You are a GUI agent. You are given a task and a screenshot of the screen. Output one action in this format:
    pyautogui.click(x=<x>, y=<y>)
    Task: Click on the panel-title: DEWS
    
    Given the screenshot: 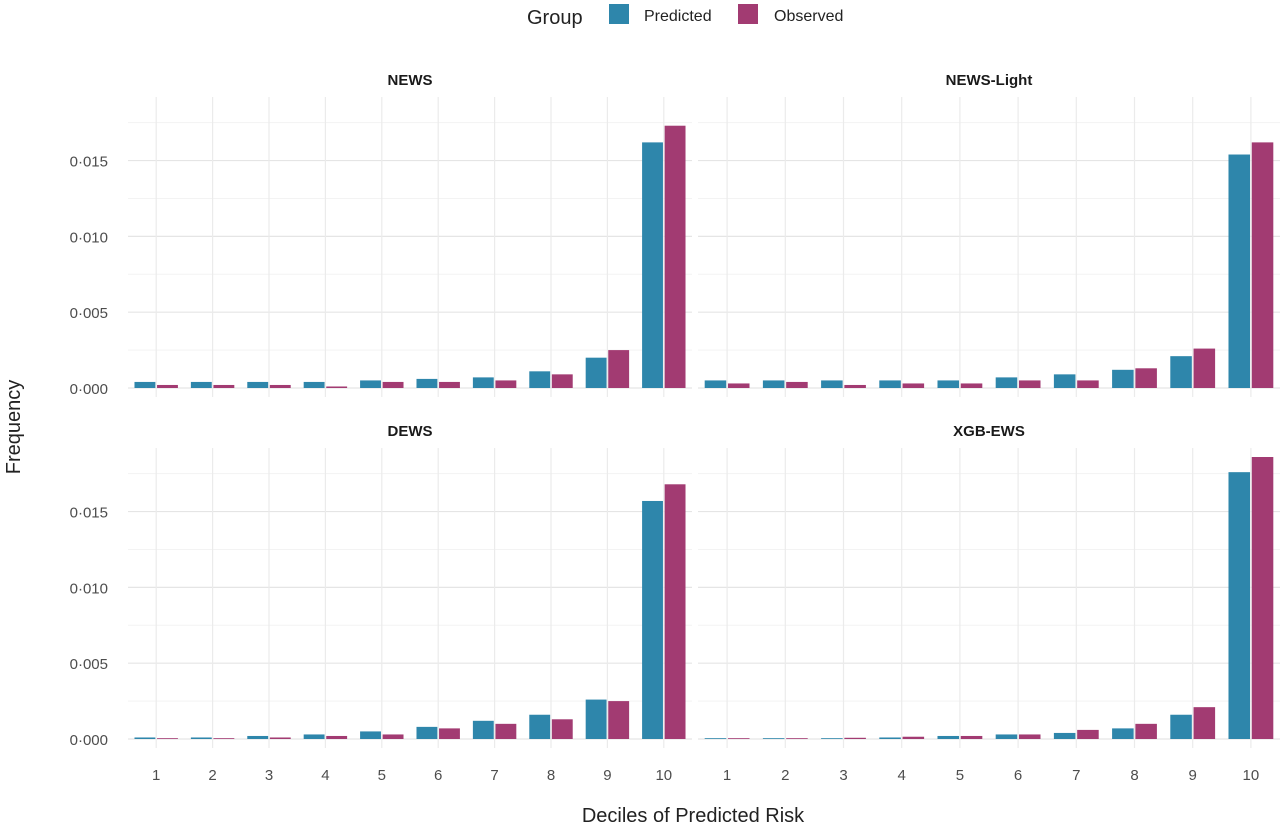 What is the action you would take?
    pyautogui.click(x=410, y=431)
    